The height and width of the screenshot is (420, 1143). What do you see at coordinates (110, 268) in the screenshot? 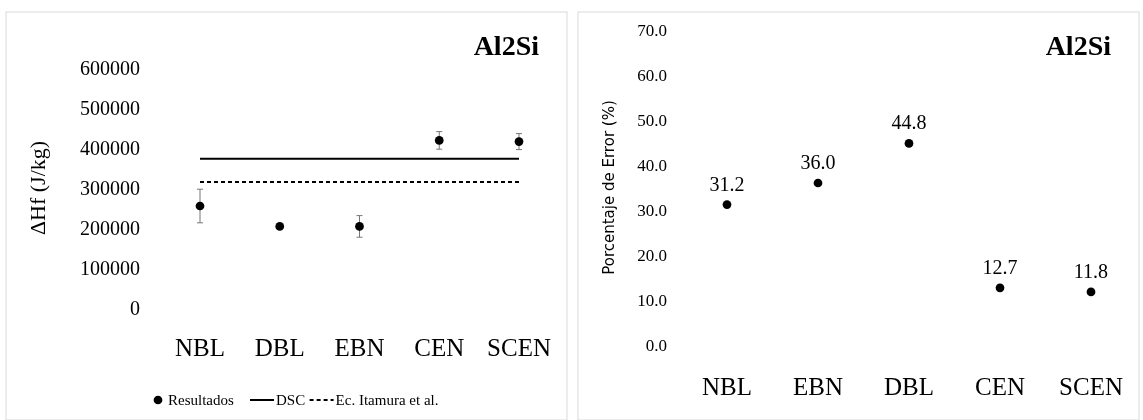
I see `y-tick-label: 100000` at bounding box center [110, 268].